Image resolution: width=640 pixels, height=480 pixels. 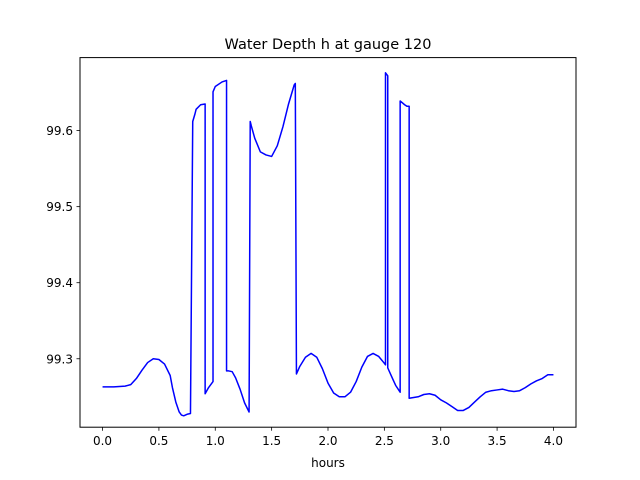 What do you see at coordinates (328, 45) in the screenshot?
I see `chart-title: Water Depth h at gauge 120` at bounding box center [328, 45].